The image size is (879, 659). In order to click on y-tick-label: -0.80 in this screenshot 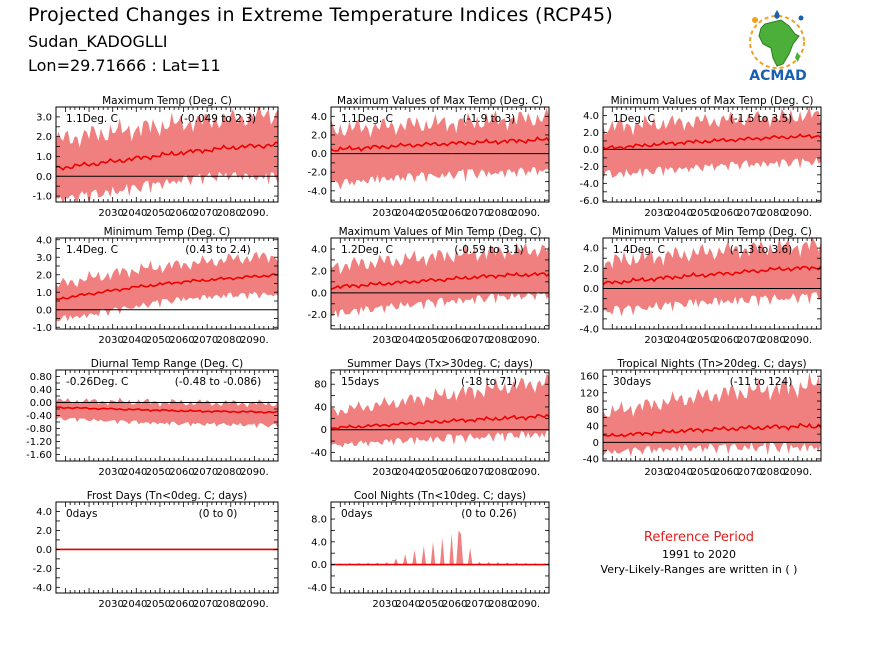, I will do `click(39, 429)`.